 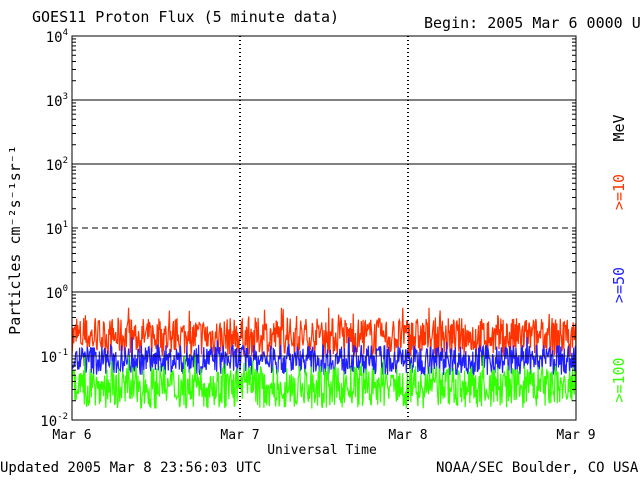 What do you see at coordinates (57, 37) in the screenshot?
I see `y-tick-label: 10⁴` at bounding box center [57, 37].